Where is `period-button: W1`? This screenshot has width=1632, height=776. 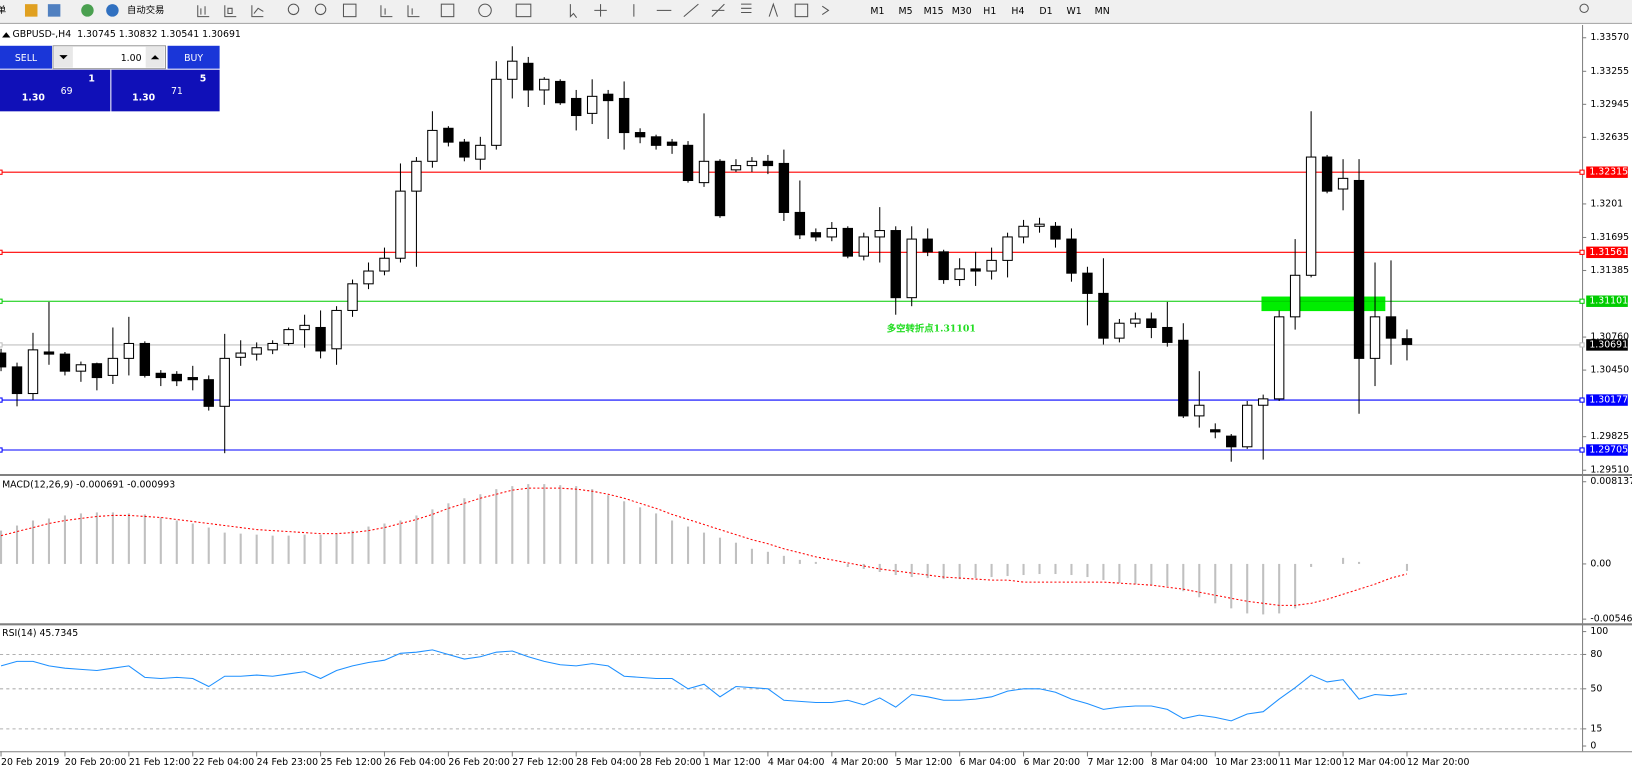
period-button: W1 is located at coordinates (1074, 11).